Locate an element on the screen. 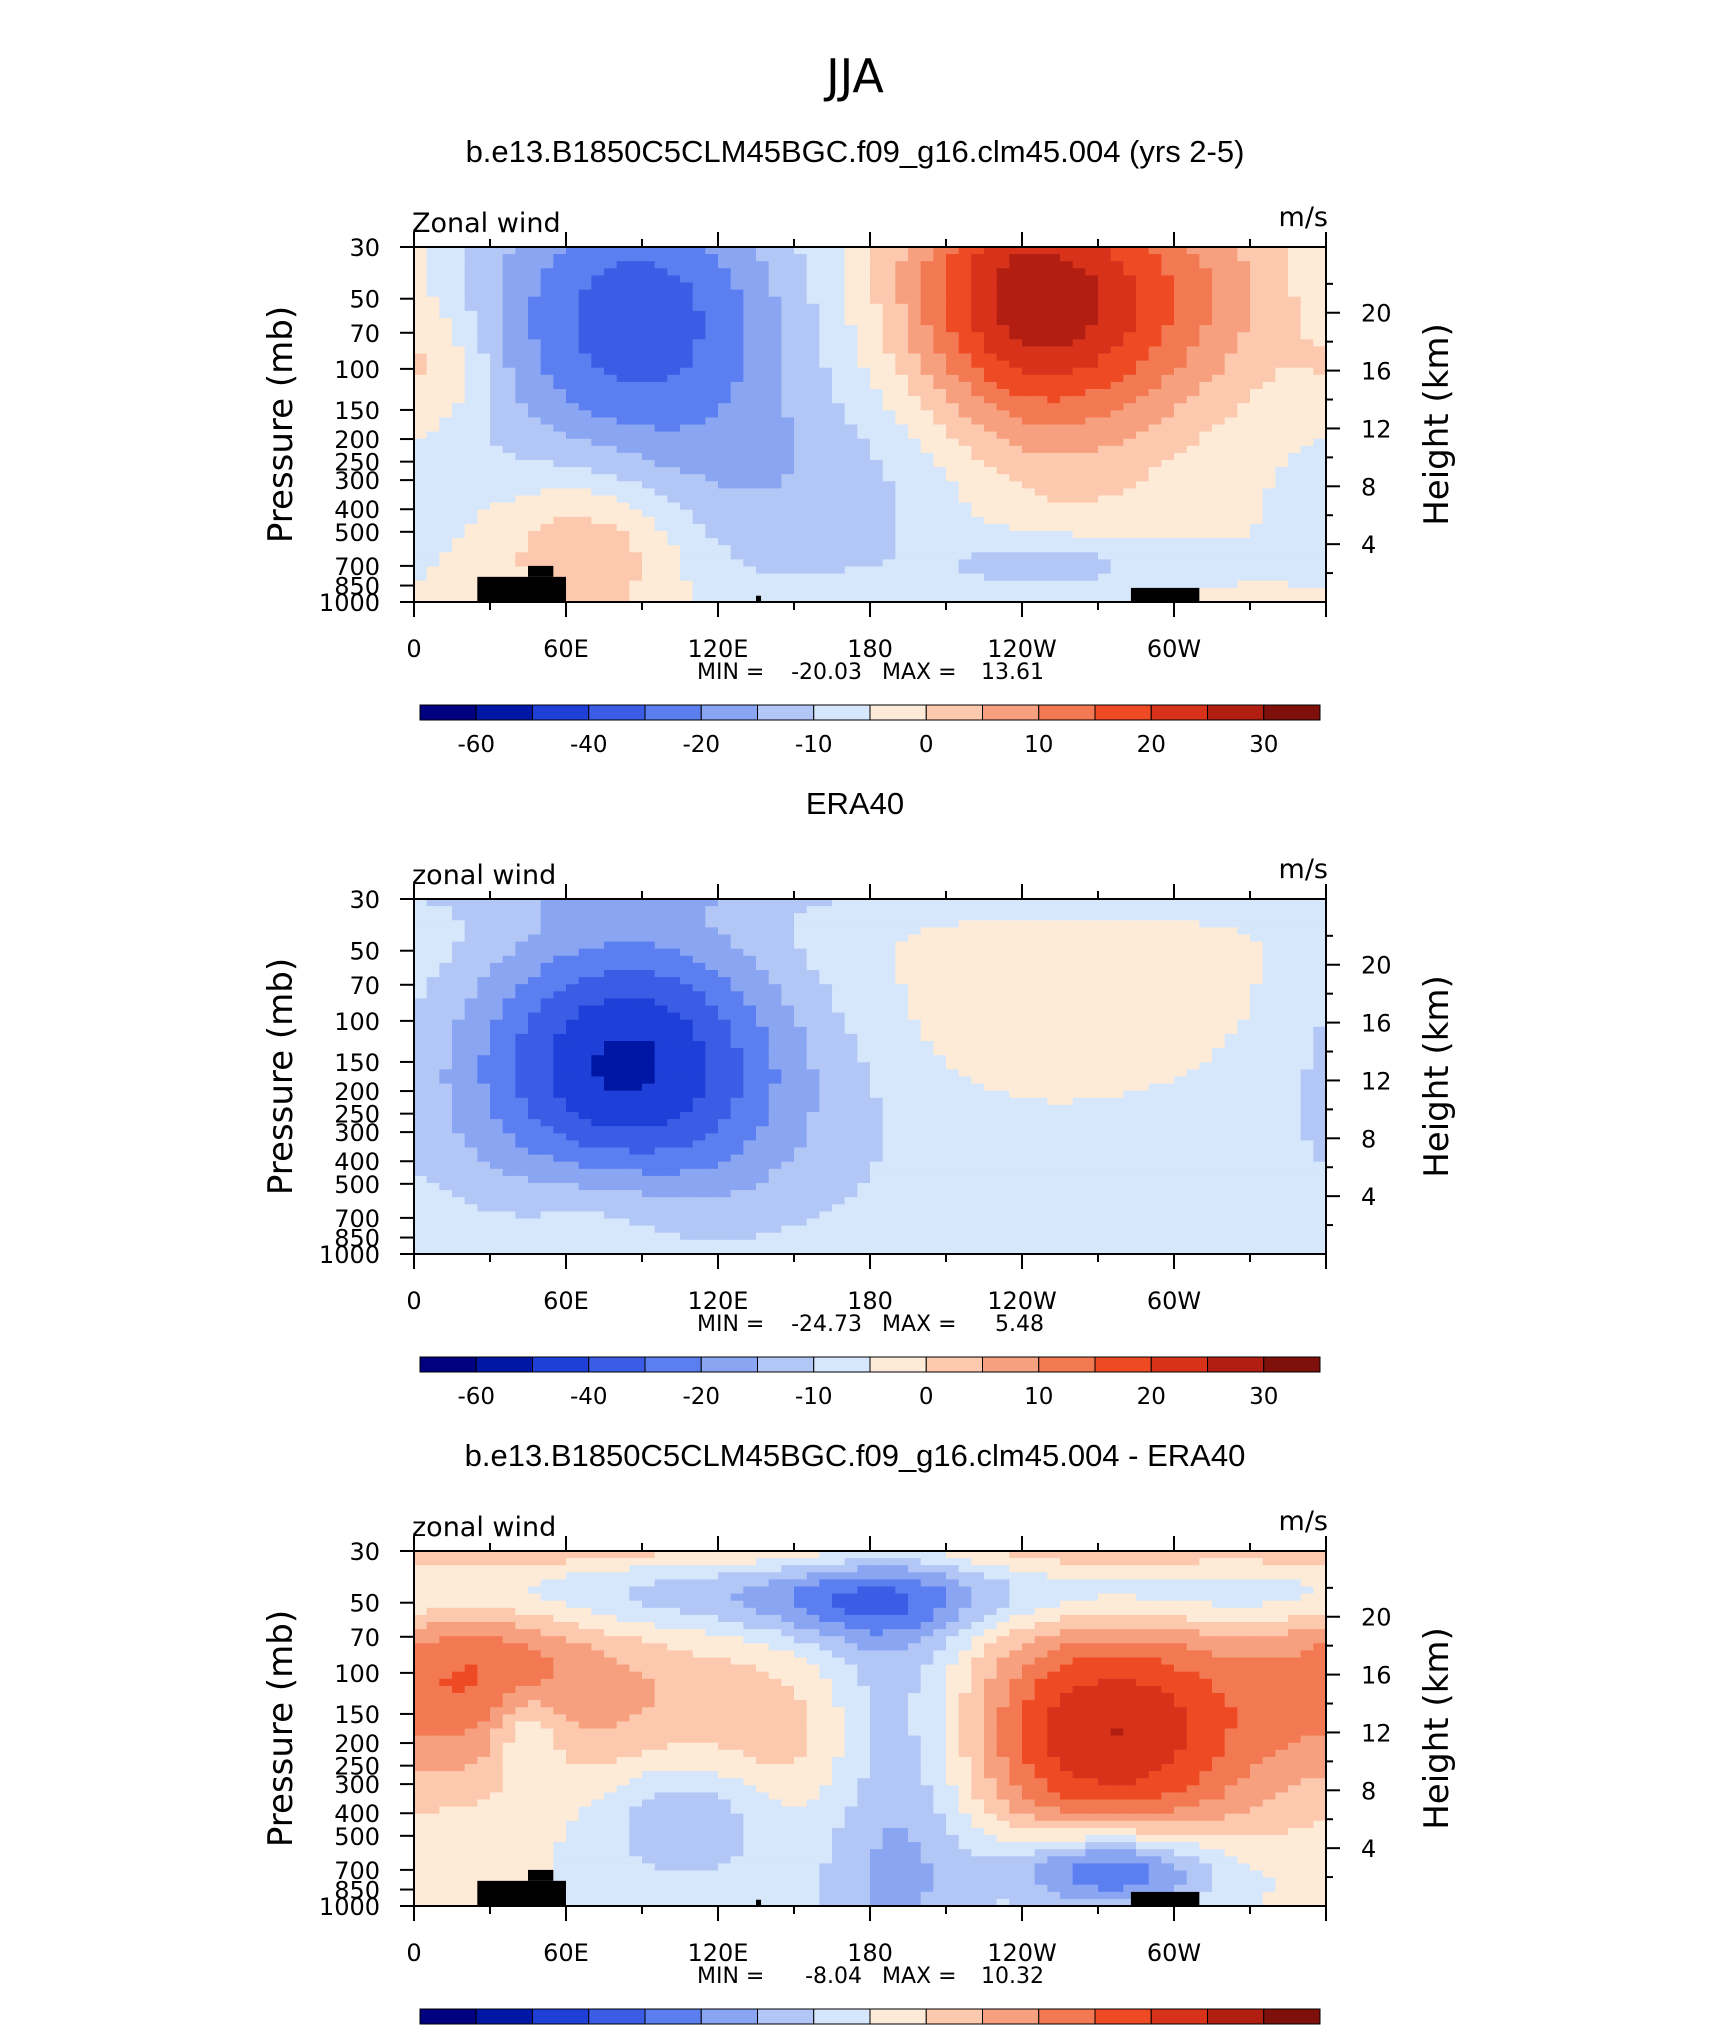 The image size is (1710, 2038). x-tick-label: 60W is located at coordinates (1174, 649).